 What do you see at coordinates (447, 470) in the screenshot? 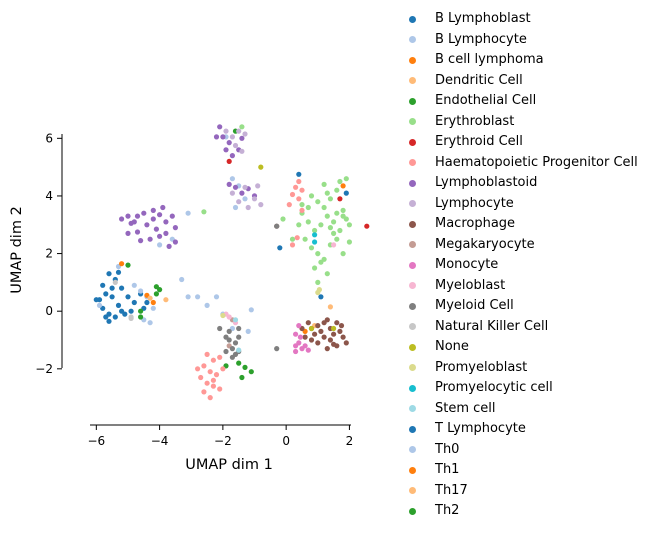
I see `legend-label: Th1` at bounding box center [447, 470].